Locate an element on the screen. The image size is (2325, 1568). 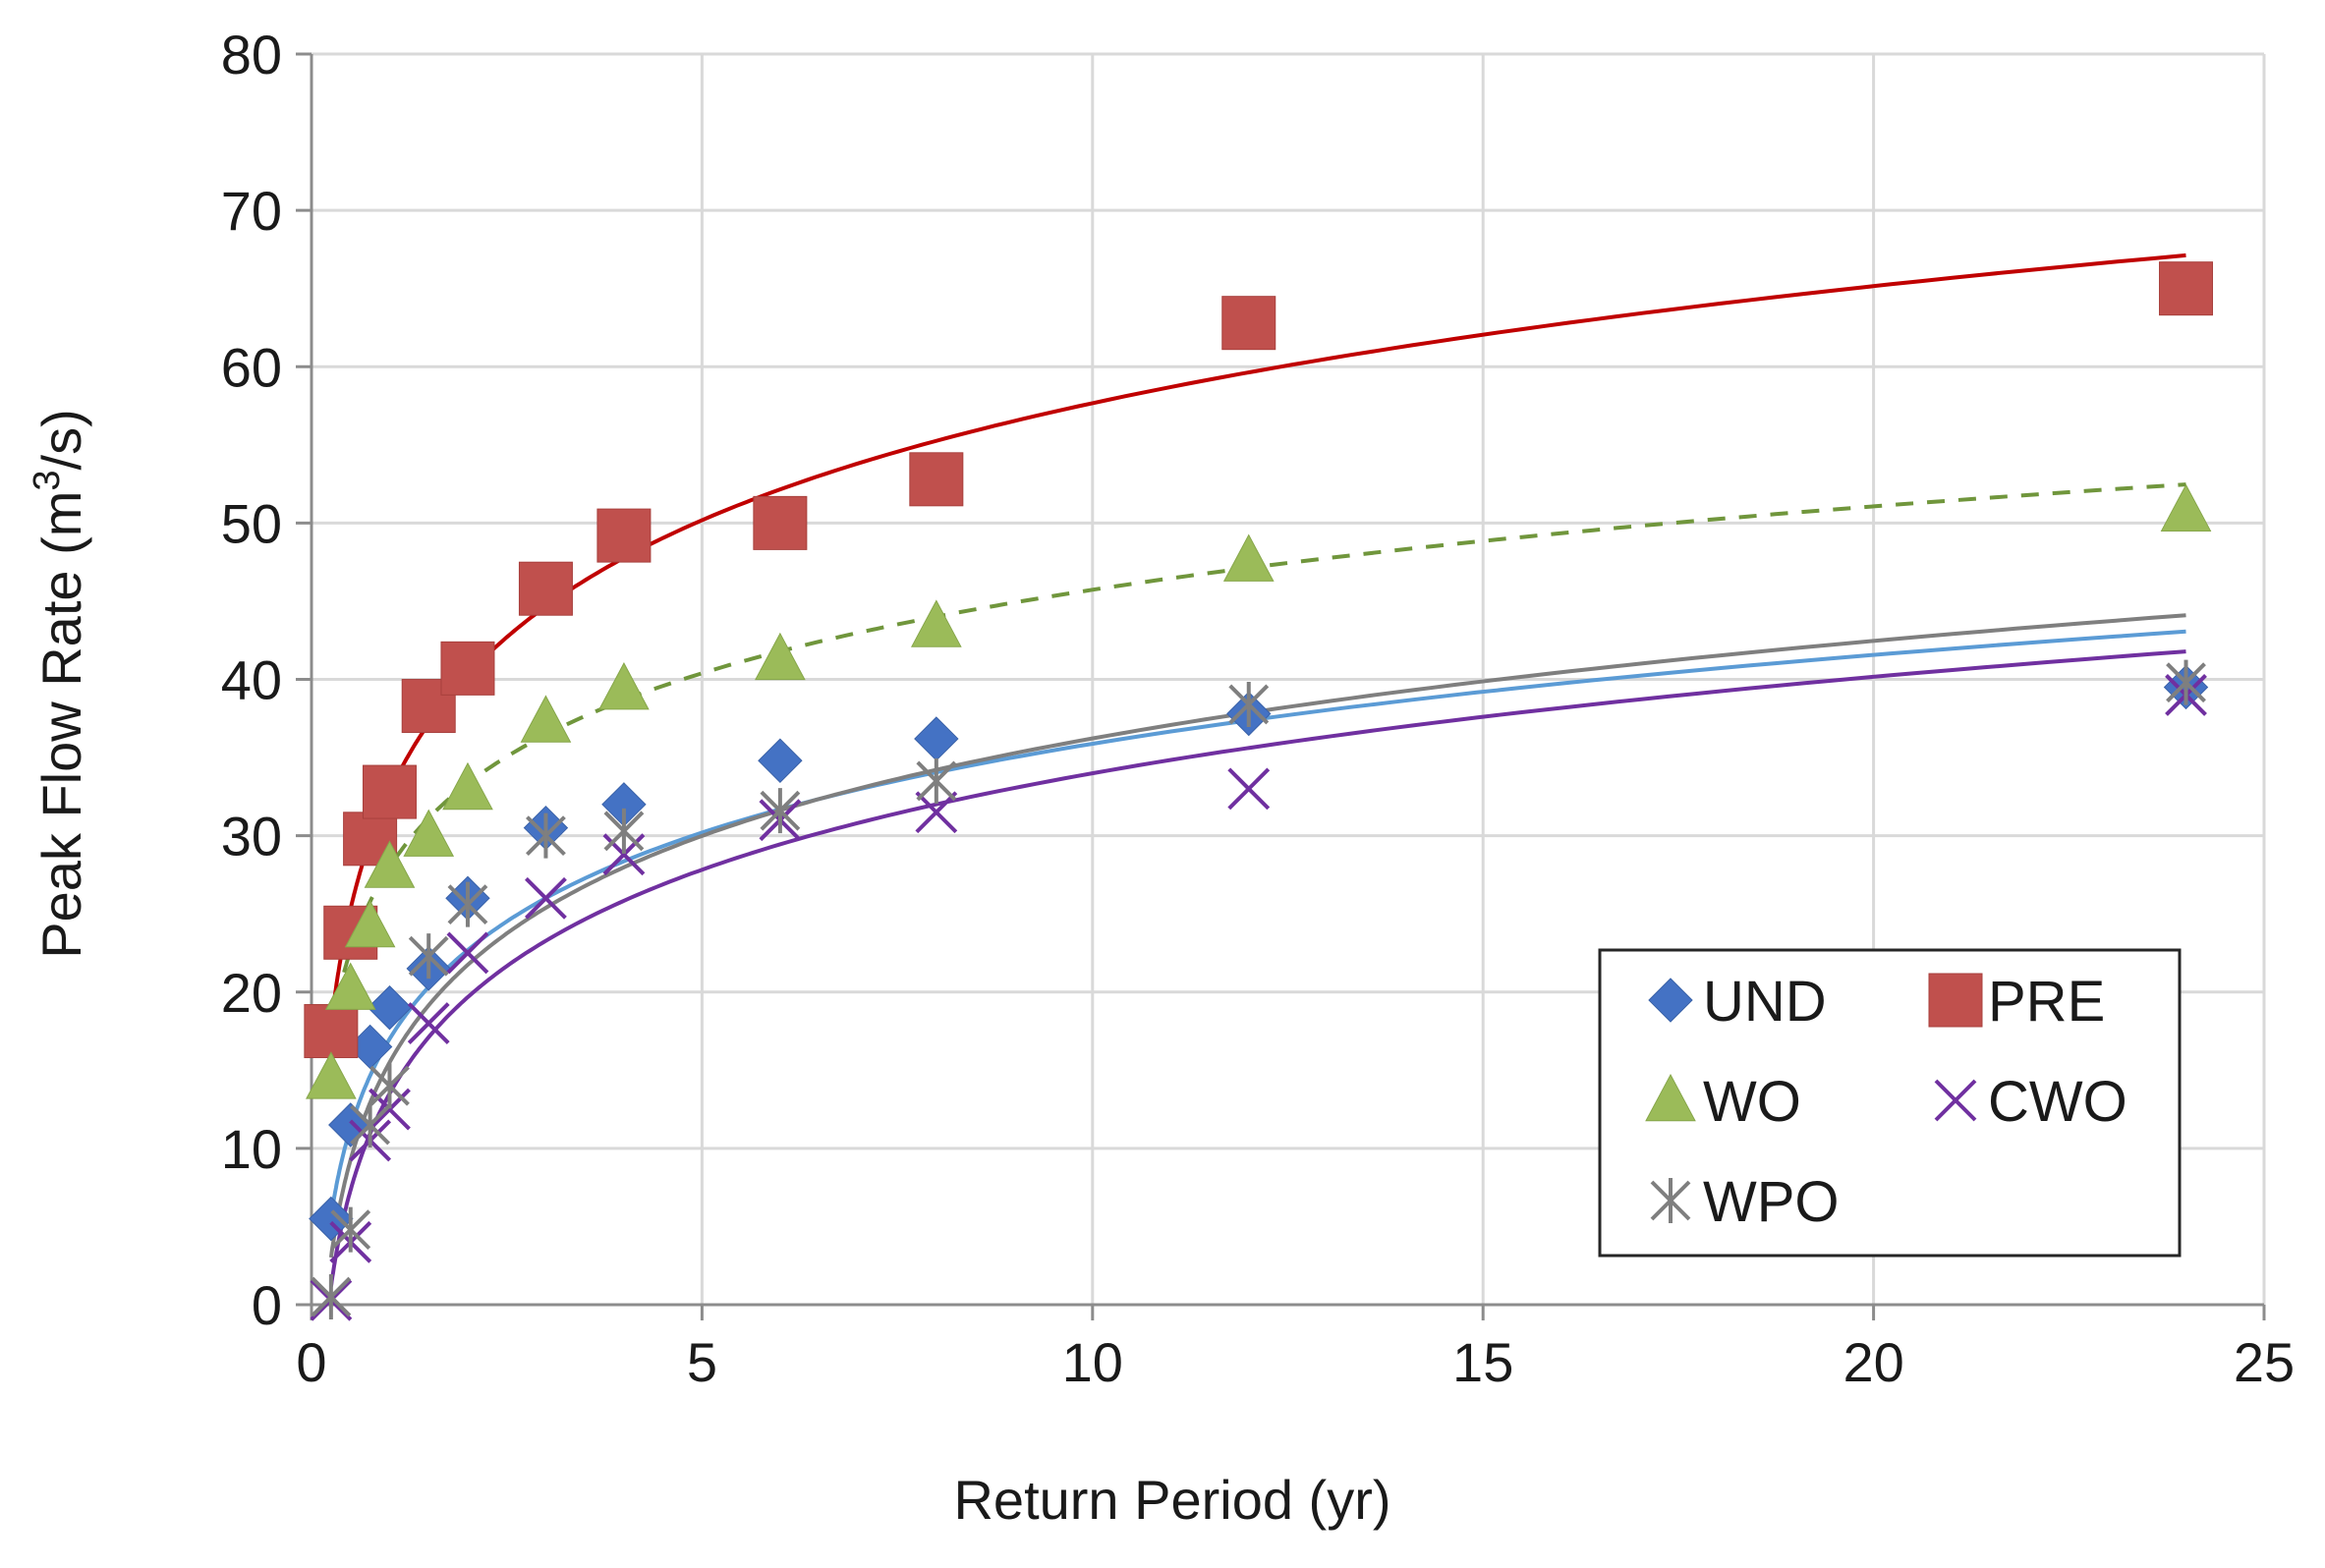
y-tick-label: 50 is located at coordinates (251, 523).